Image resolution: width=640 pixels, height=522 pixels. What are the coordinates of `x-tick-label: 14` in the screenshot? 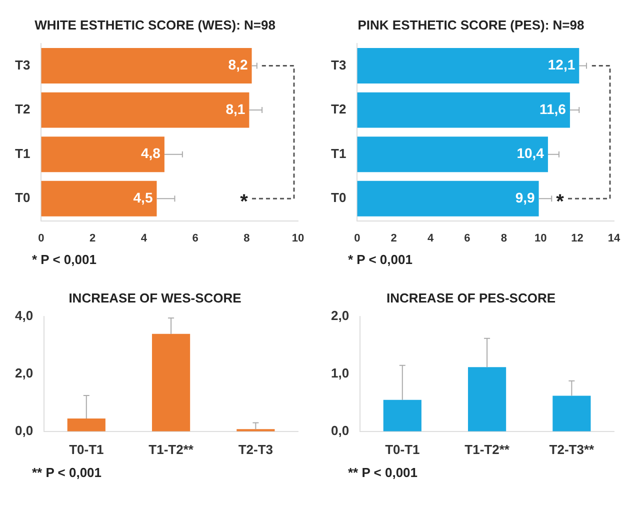 It's located at (614, 238).